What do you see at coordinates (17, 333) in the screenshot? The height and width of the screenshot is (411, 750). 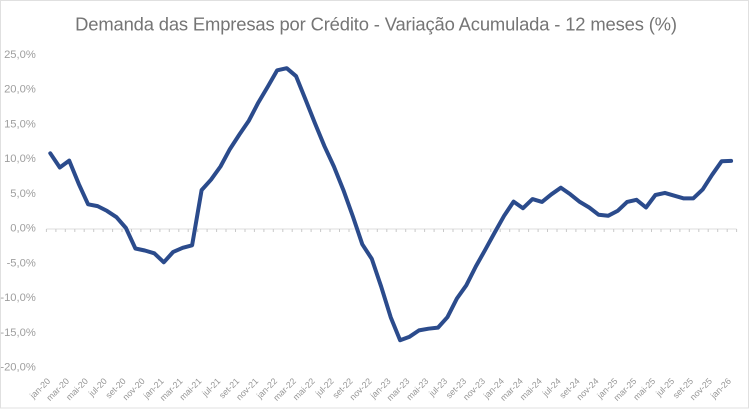 I see `svg-text: -15,0%` at bounding box center [17, 333].